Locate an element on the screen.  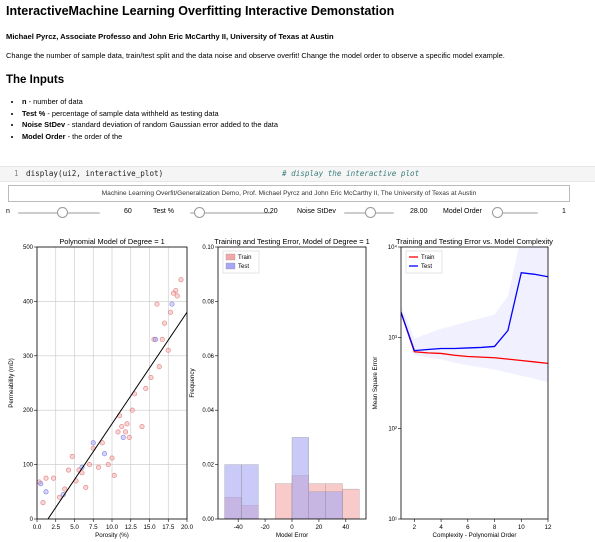
param-name: Noise StDev is located at coordinates (44, 125).